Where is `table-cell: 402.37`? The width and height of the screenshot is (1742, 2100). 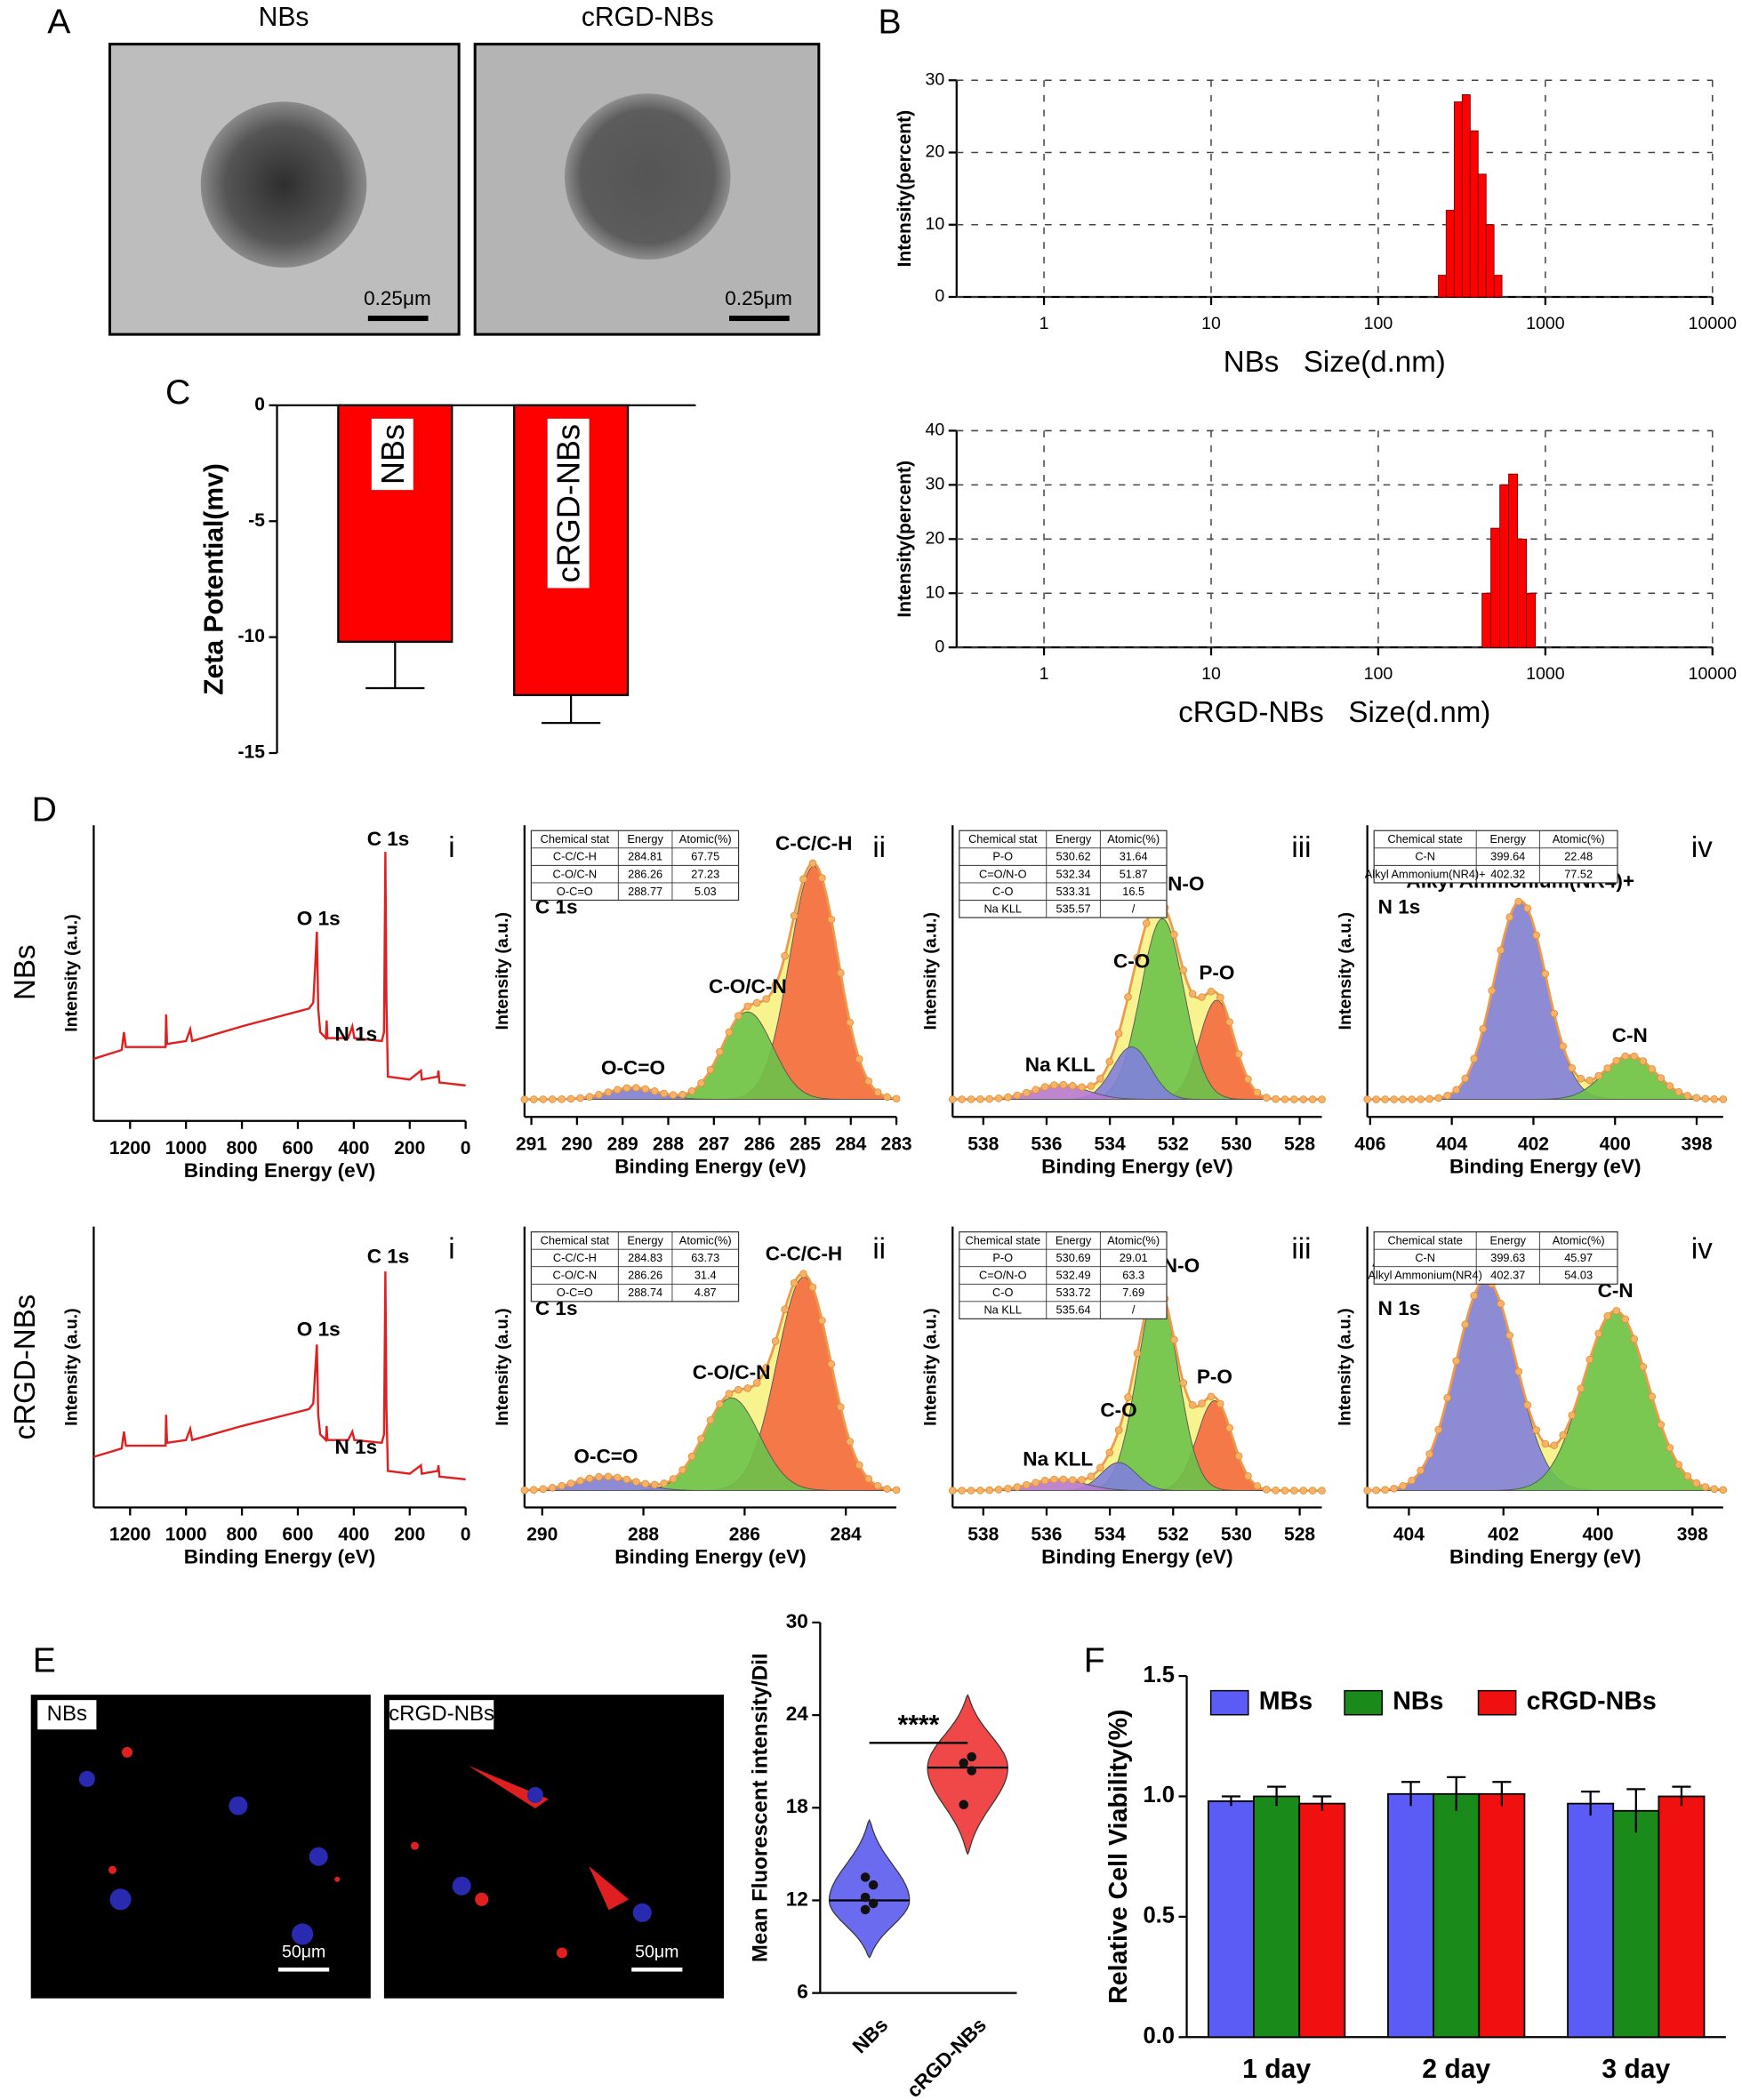
table-cell: 402.37 is located at coordinates (1508, 1275).